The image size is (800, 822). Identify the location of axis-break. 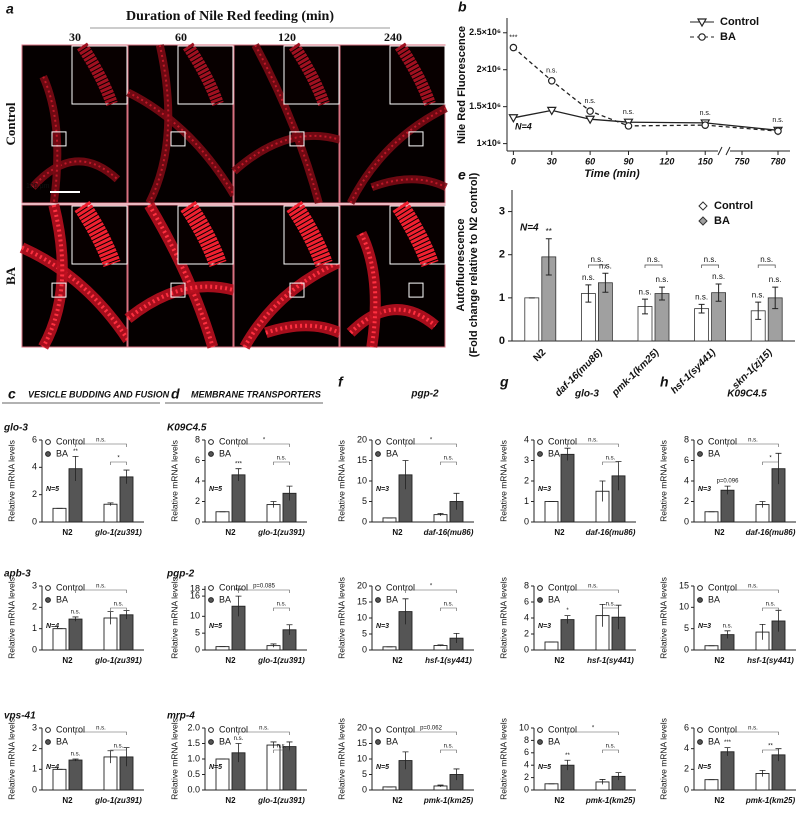
(724, 151).